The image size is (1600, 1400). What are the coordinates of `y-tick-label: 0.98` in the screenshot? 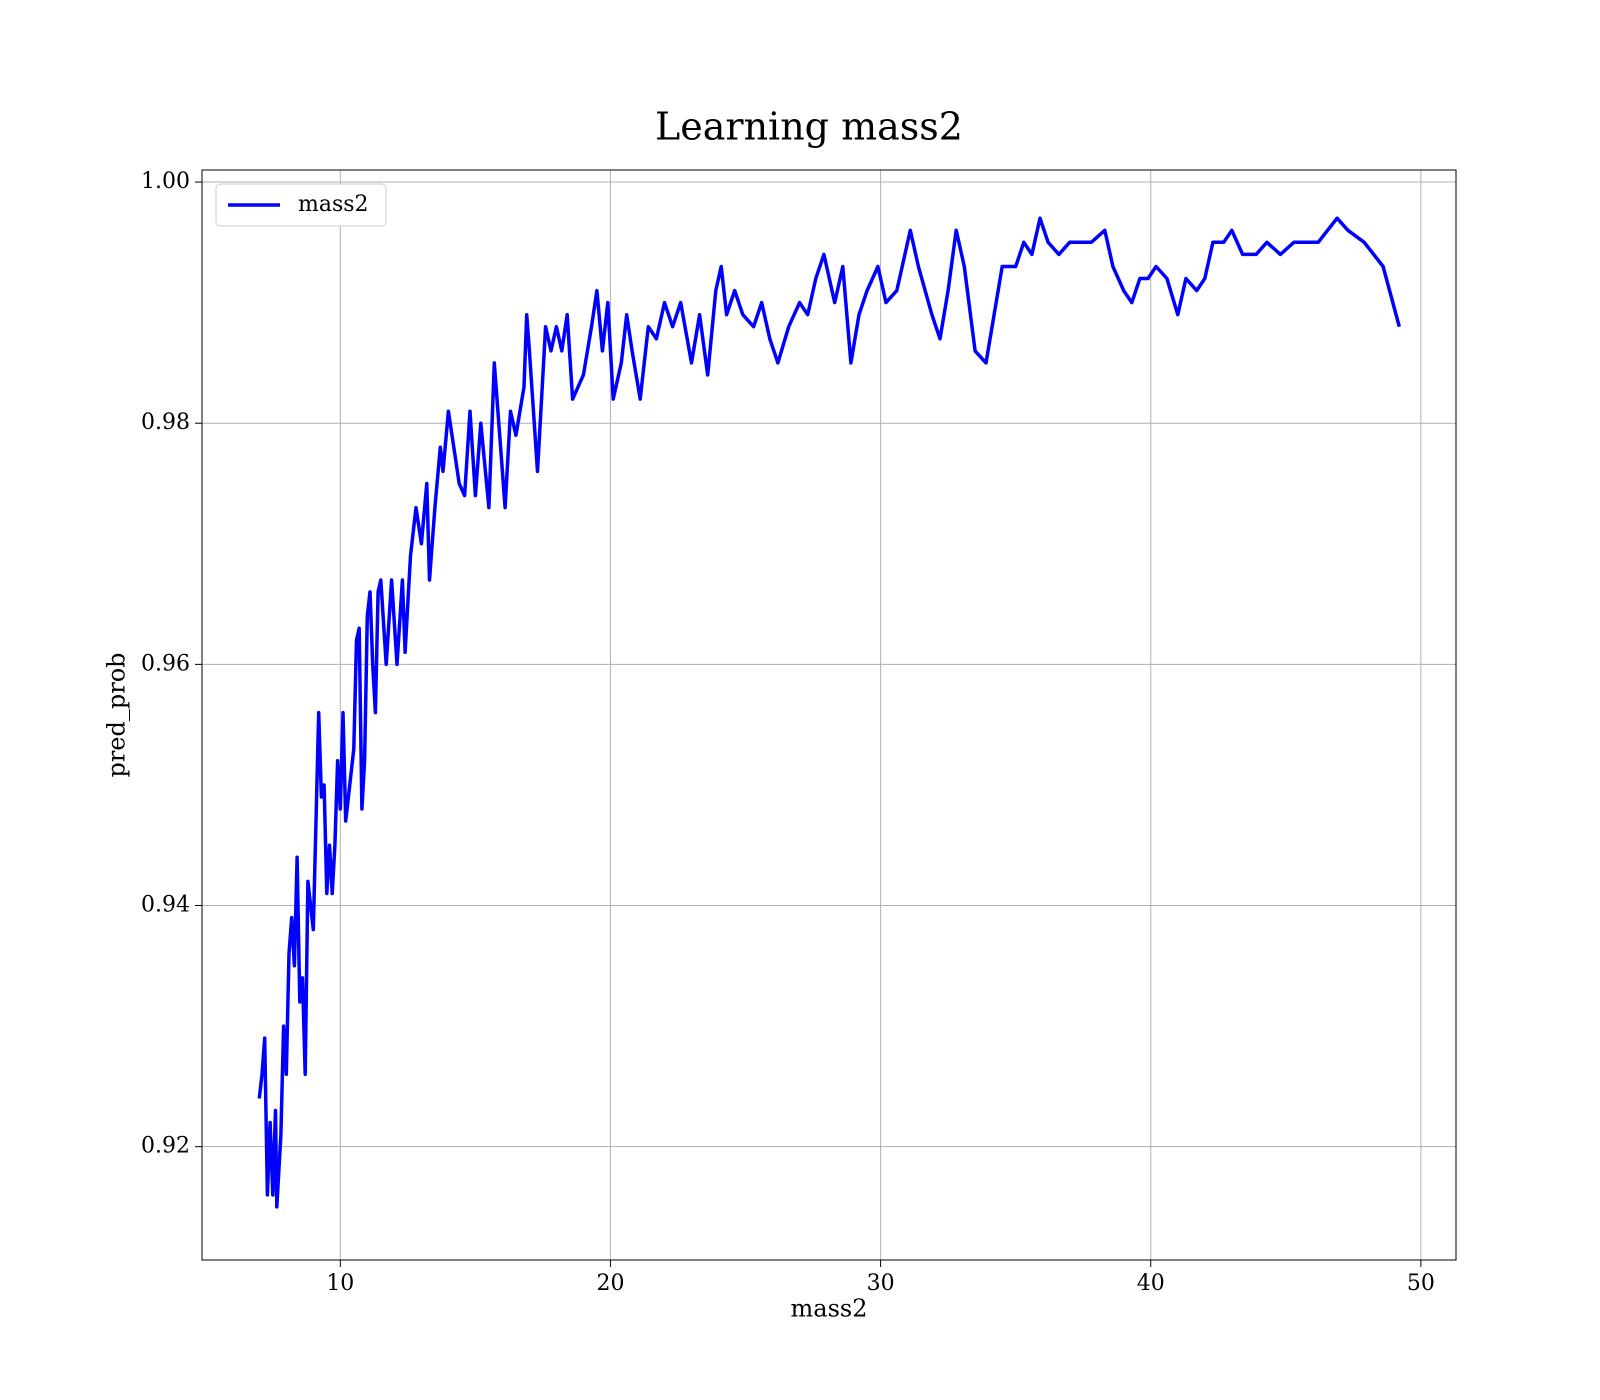 It's located at (165, 422).